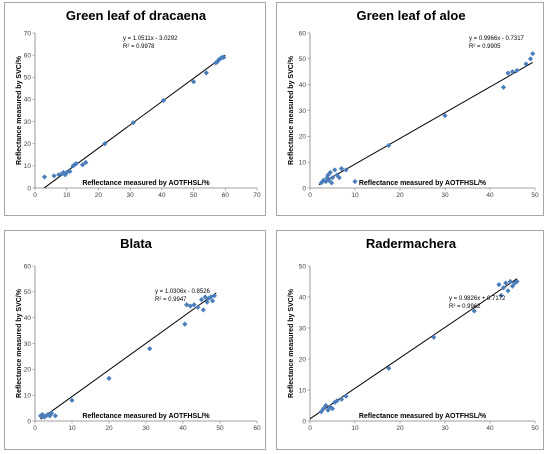 The width and height of the screenshot is (550, 454). I want to click on x-tick-label: 70, so click(257, 195).